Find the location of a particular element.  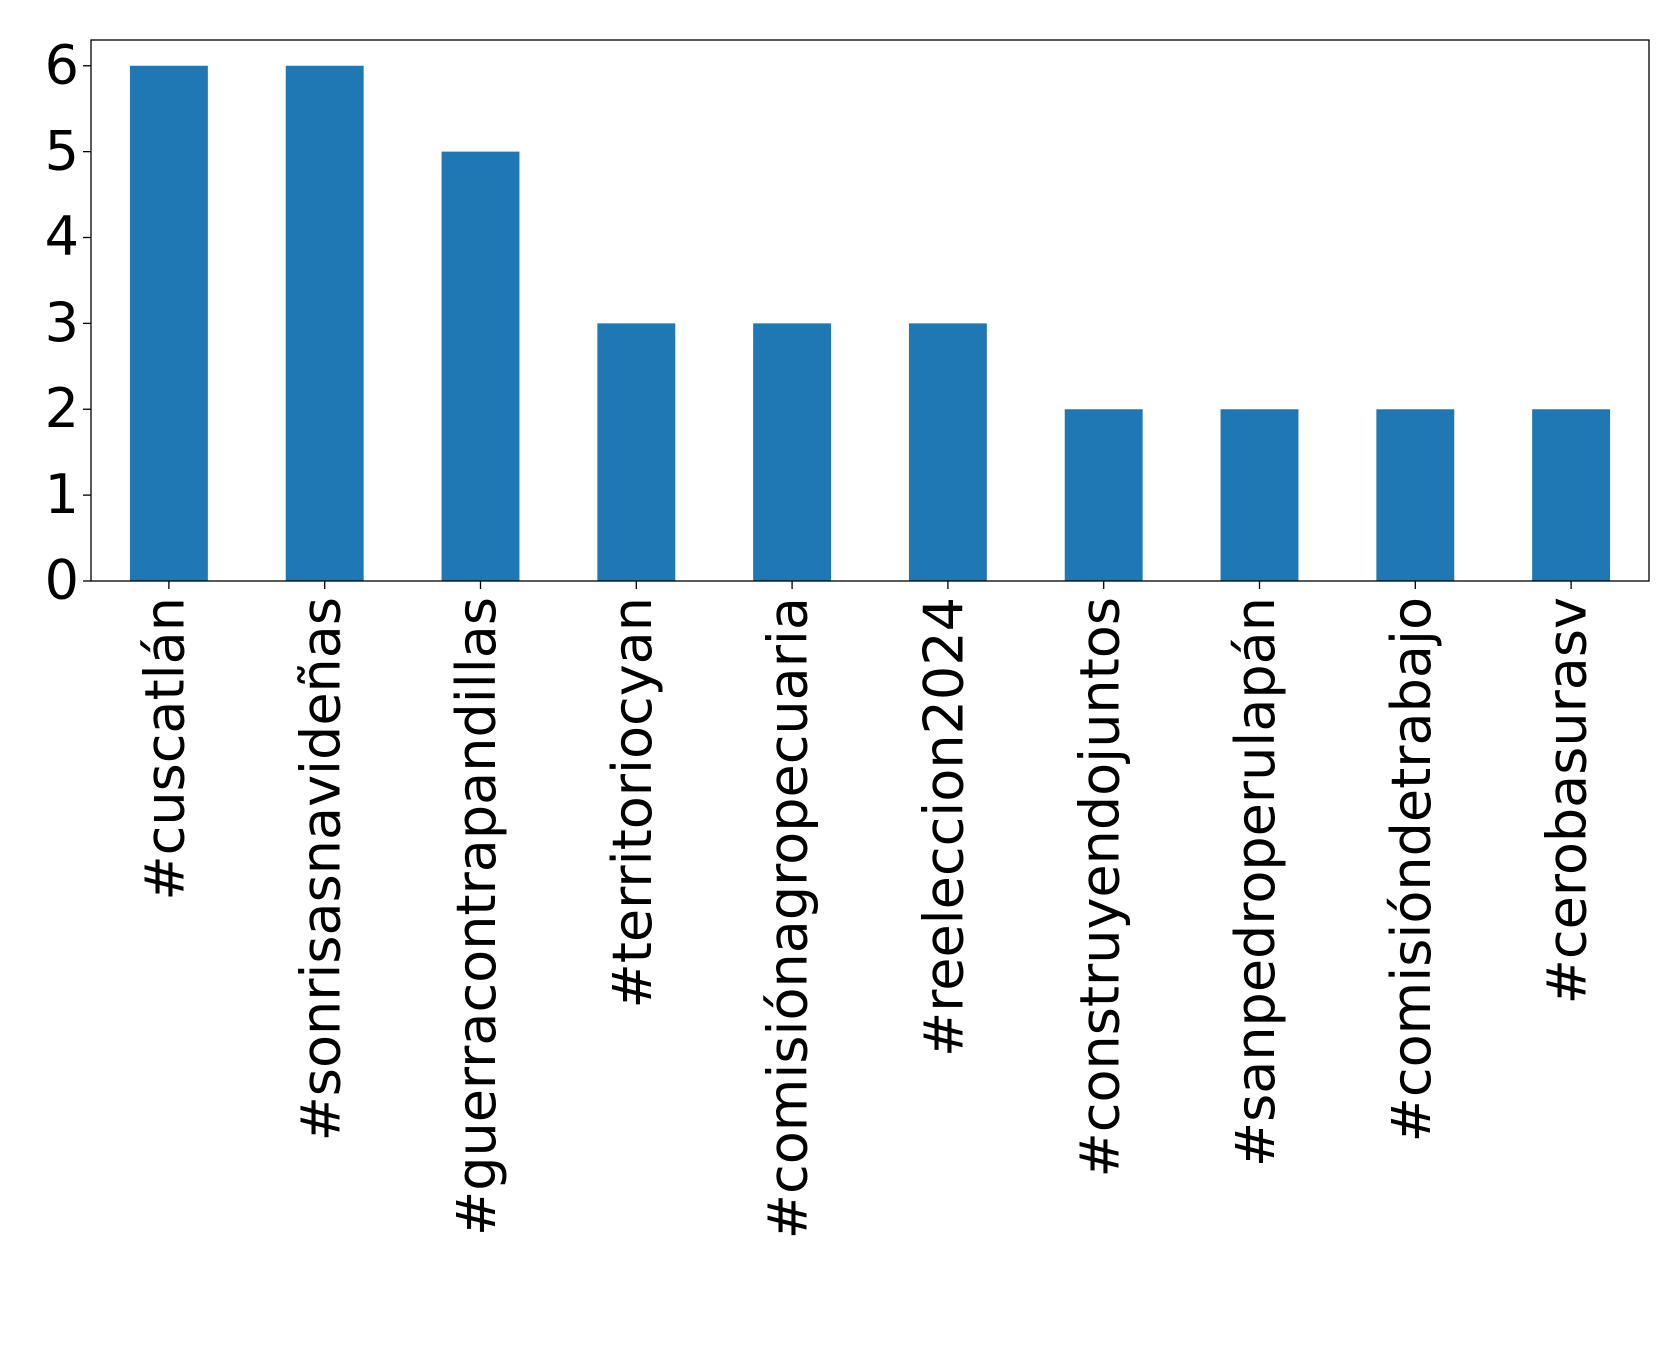

y-tick-label: 2 is located at coordinates (62, 408).